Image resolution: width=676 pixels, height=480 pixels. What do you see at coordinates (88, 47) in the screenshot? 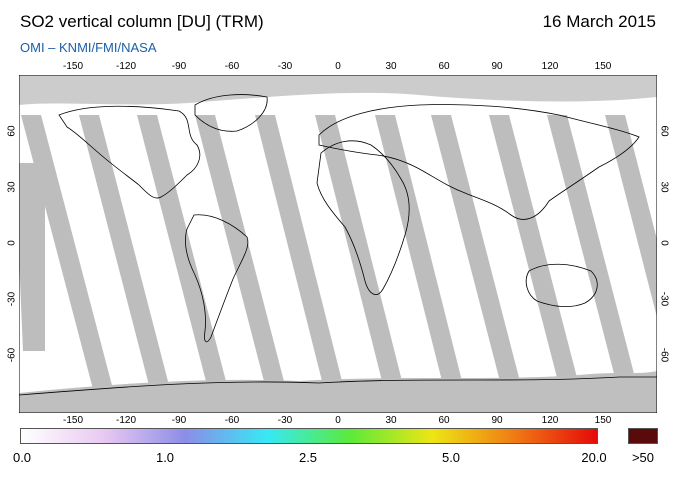
I see `data-source-credit: OMI – KNMI/FMI/NASA` at bounding box center [88, 47].